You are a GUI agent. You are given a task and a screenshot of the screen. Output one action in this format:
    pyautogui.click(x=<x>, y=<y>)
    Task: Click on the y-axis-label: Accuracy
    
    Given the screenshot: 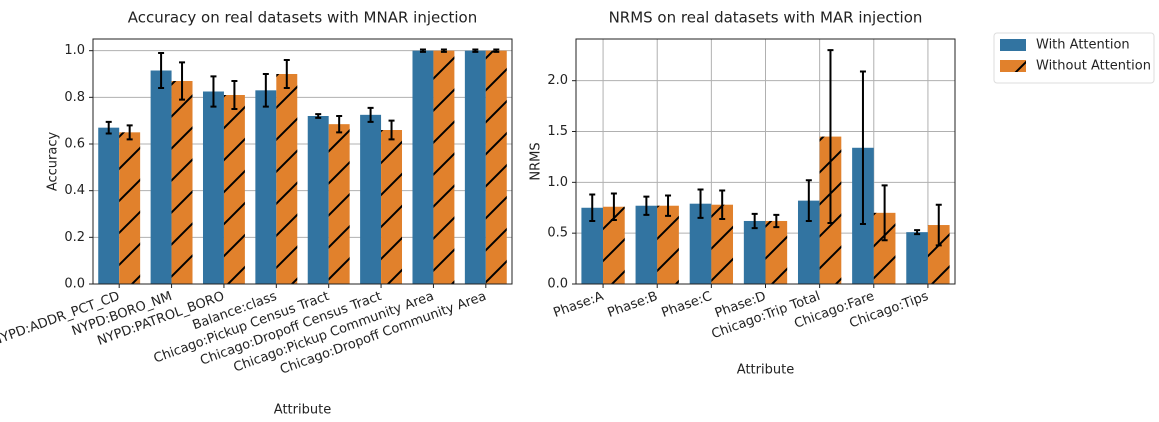 What is the action you would take?
    pyautogui.click(x=53, y=162)
    